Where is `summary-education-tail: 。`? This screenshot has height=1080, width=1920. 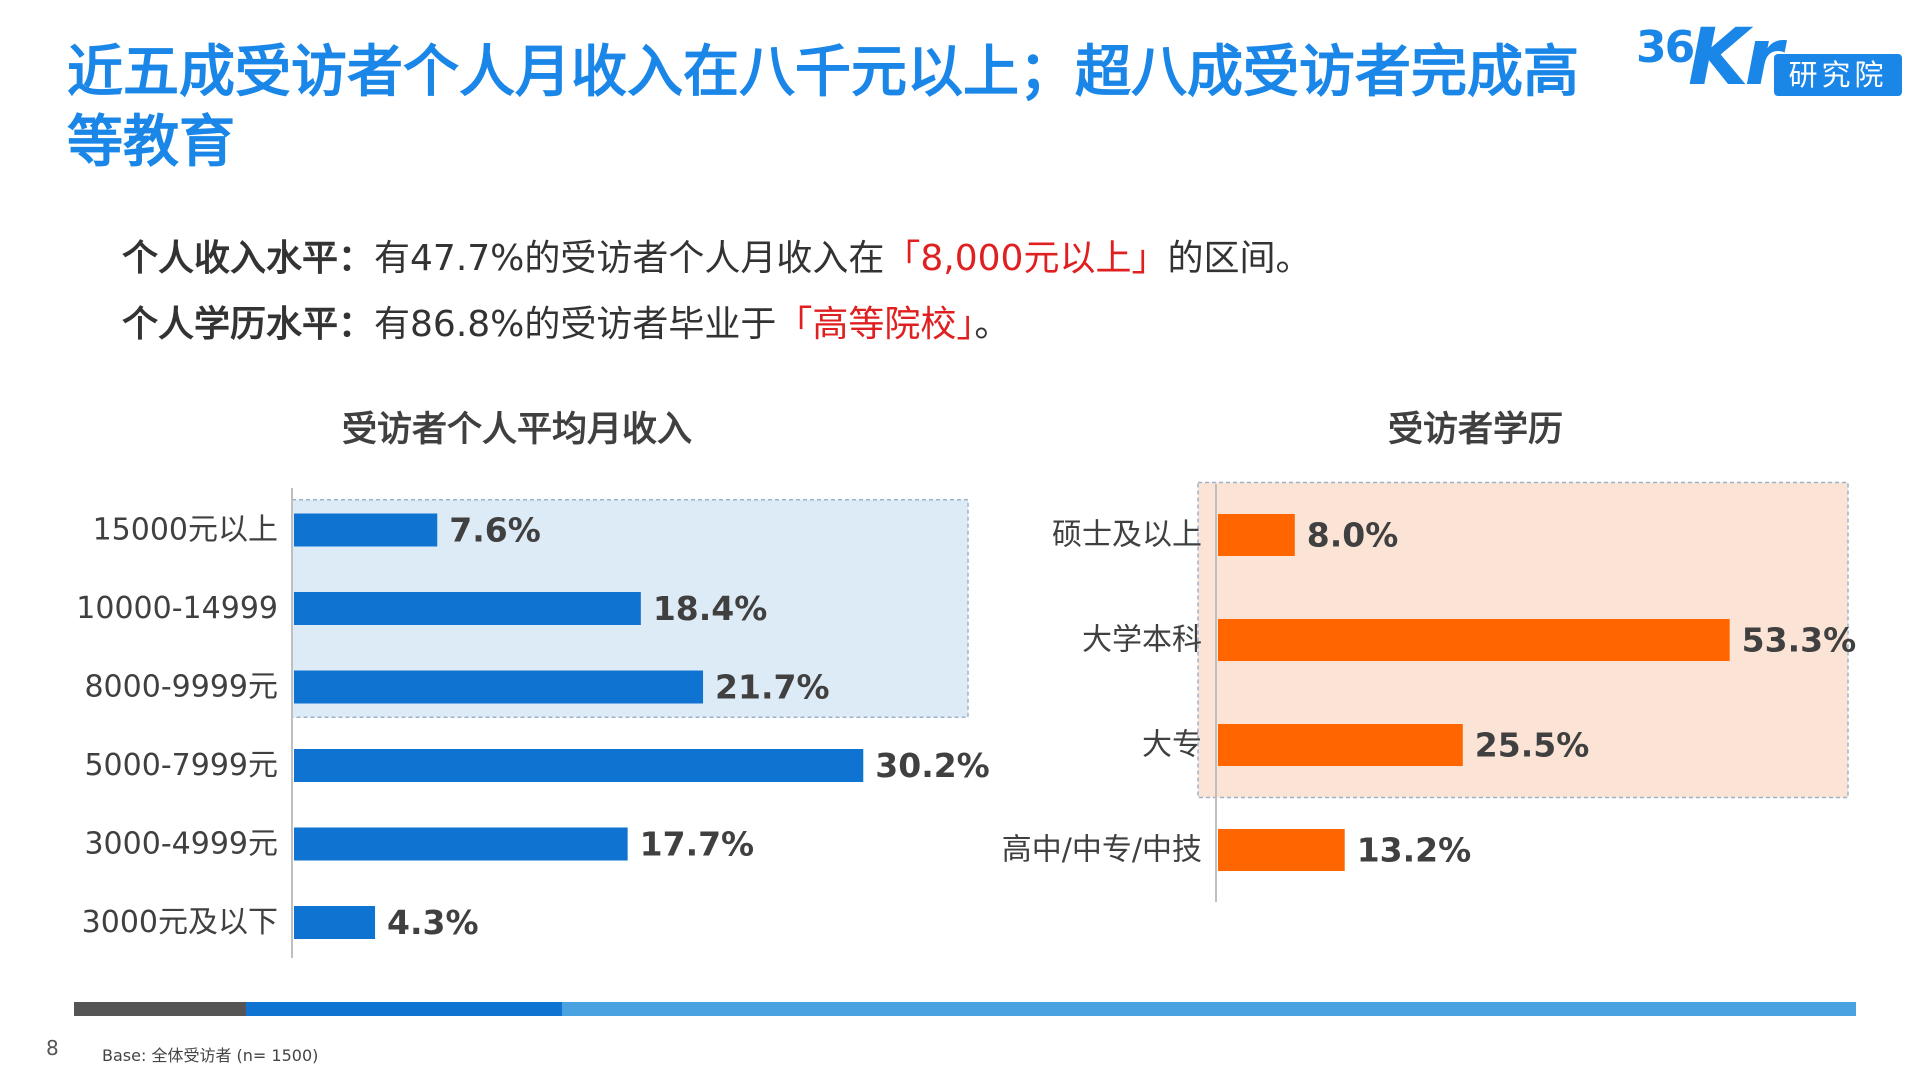 summary-education-tail: 。 is located at coordinates (992, 324).